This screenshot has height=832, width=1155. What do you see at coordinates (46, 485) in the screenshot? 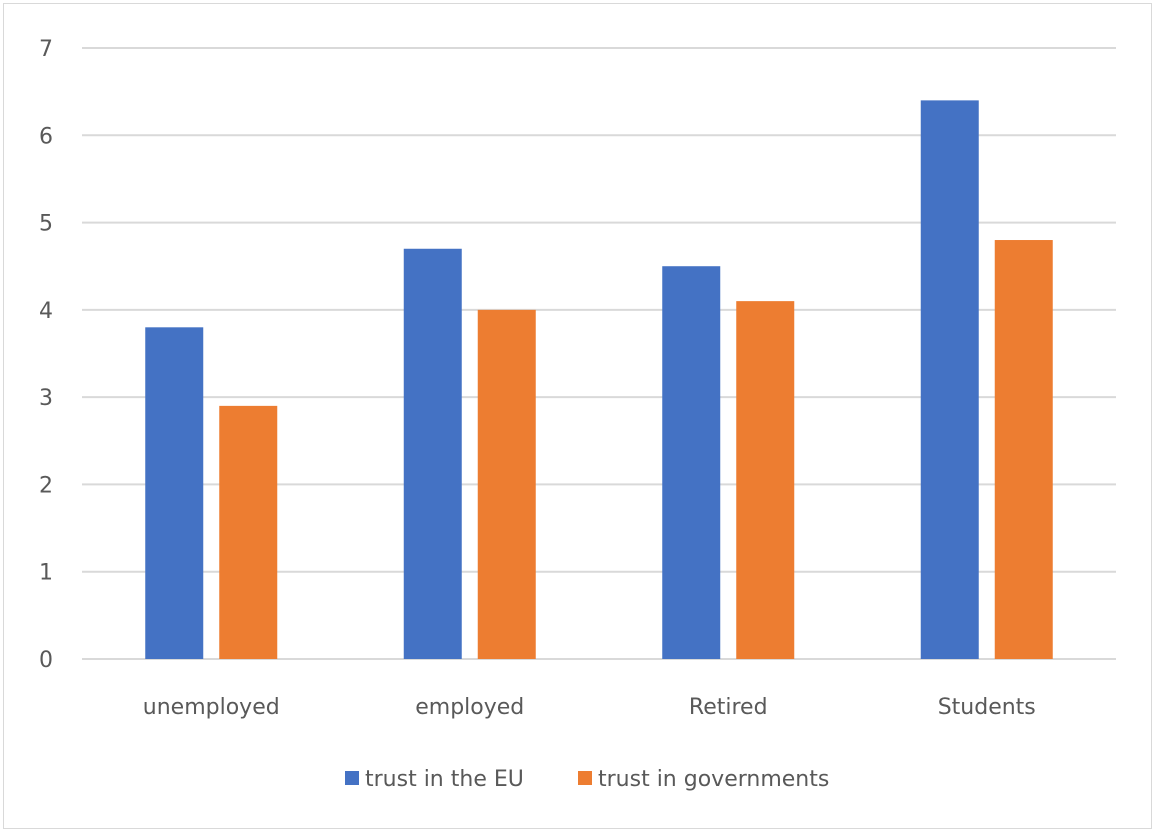
I see `y-tick-label: 2` at bounding box center [46, 485].